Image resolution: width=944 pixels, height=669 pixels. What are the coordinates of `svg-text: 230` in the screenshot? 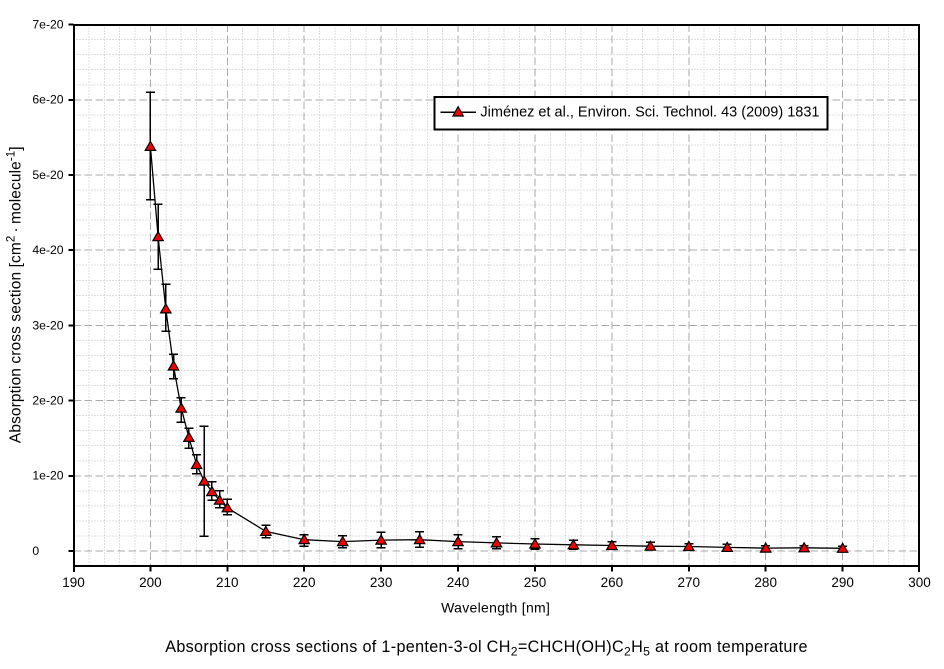 It's located at (381, 582).